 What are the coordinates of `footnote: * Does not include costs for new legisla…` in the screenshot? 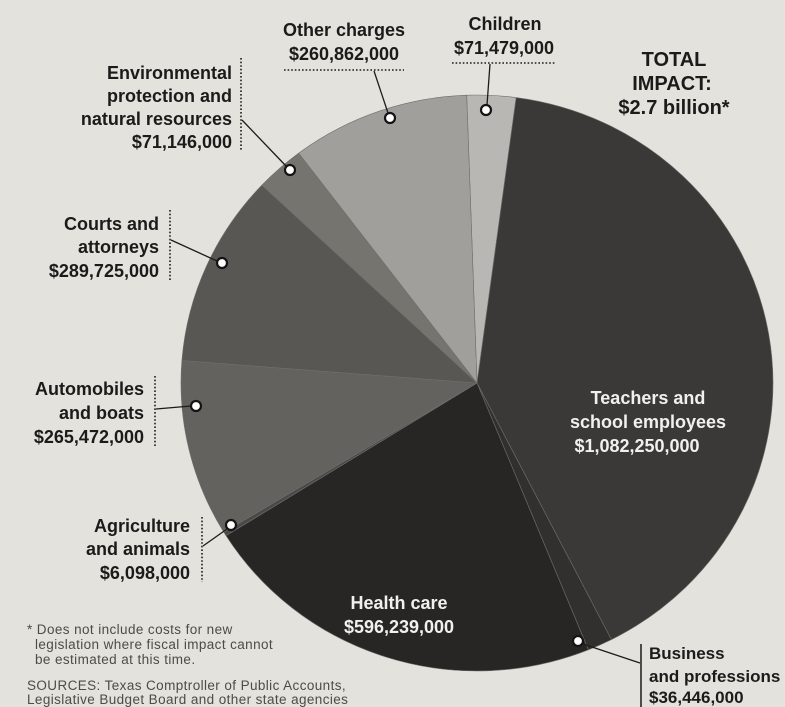 It's located at (150, 644).